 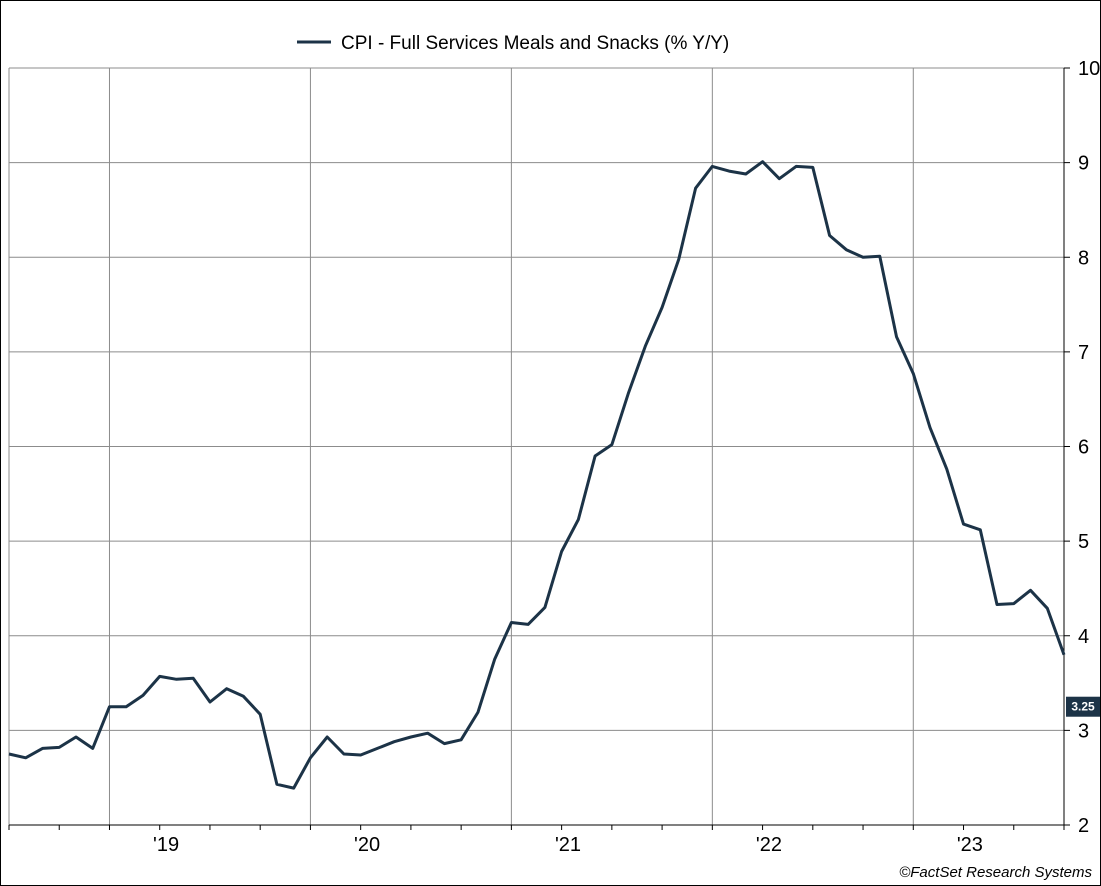 What do you see at coordinates (1083, 164) in the screenshot?
I see `y-tick-label: 9` at bounding box center [1083, 164].